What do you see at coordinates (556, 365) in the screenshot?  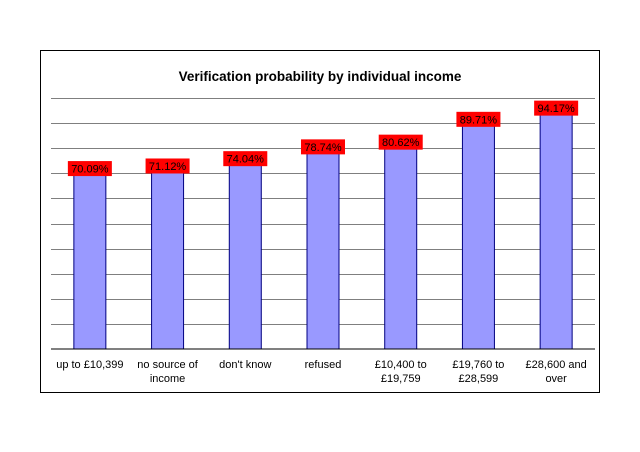 I see `x-tick-label-line: £28,600 and` at bounding box center [556, 365].